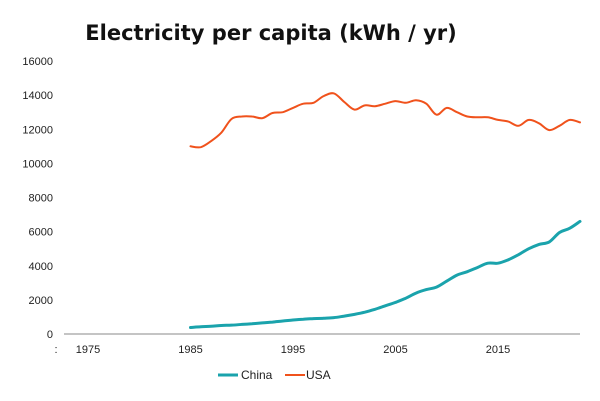  I want to click on legend-label-usa: USA, so click(318, 375).